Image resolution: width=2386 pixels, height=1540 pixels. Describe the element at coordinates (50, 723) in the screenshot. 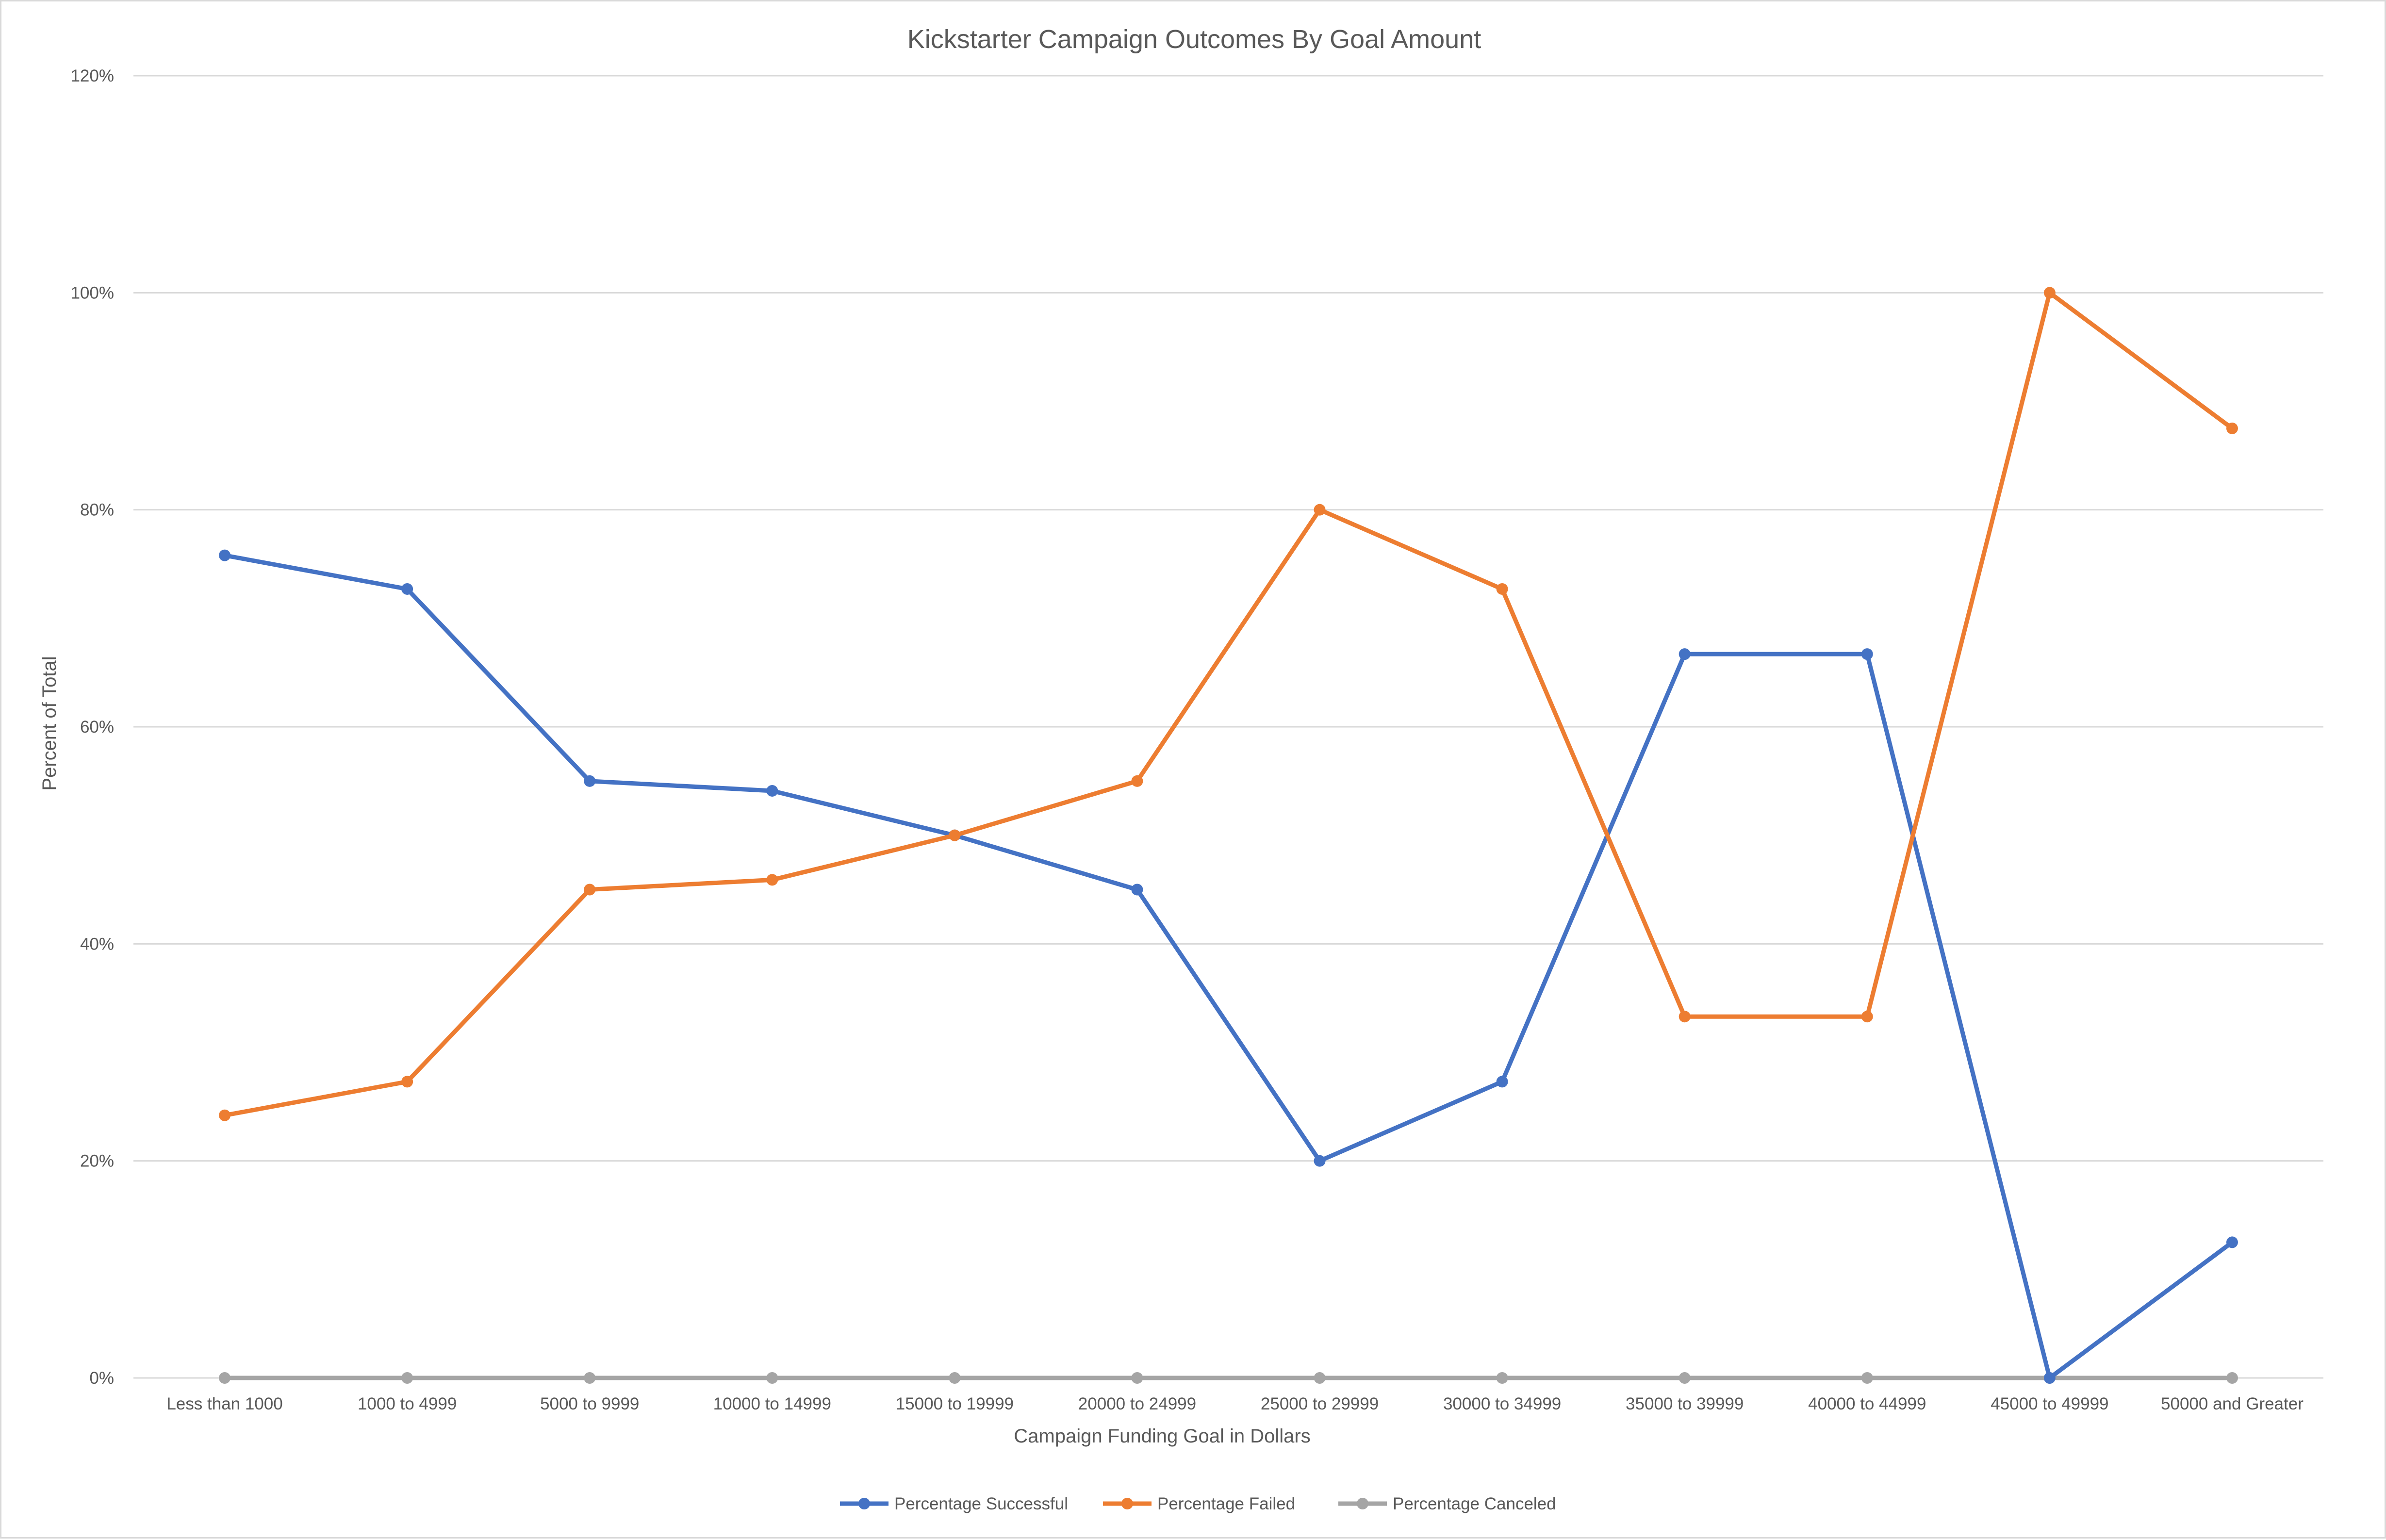

I see `y-axis-title: Percent of Total` at that location.